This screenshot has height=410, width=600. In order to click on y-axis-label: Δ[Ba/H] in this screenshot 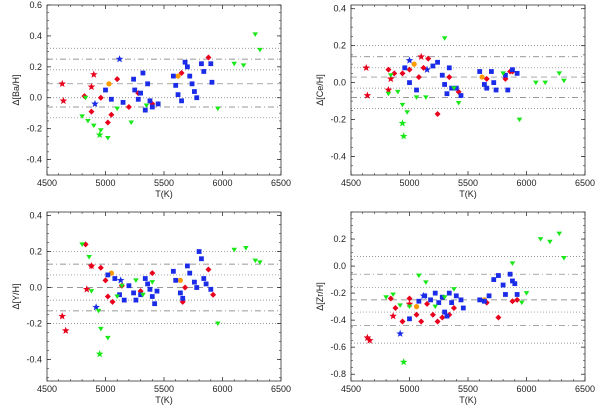, I will do `click(16, 89)`.